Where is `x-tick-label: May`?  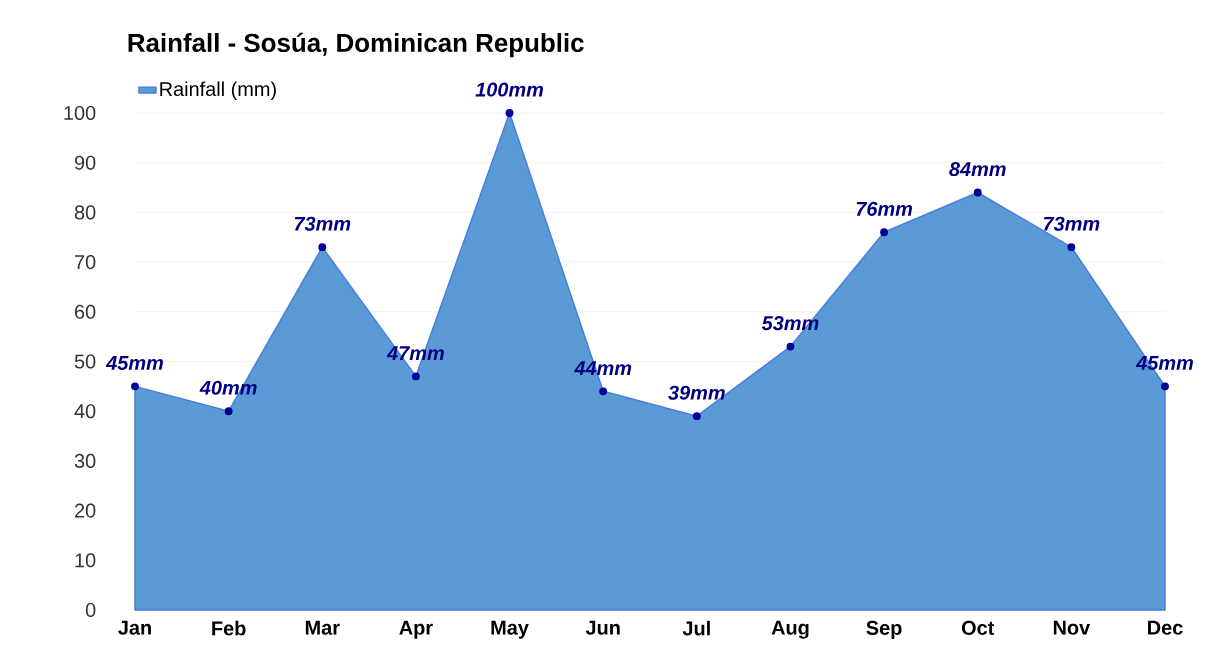
x-tick-label: May is located at coordinates (510, 629).